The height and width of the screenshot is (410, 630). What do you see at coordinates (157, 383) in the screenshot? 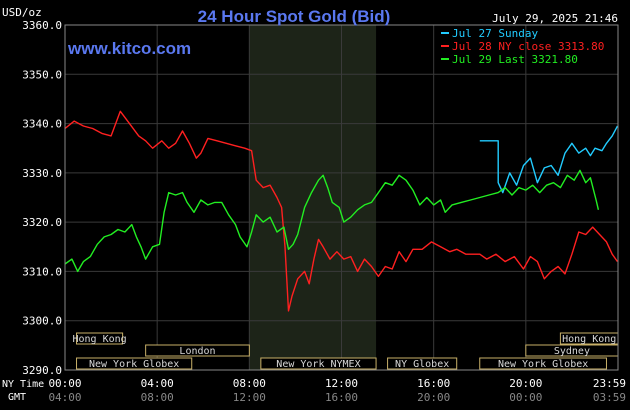
I see `x-tick-ny: 04:00` at bounding box center [157, 383].